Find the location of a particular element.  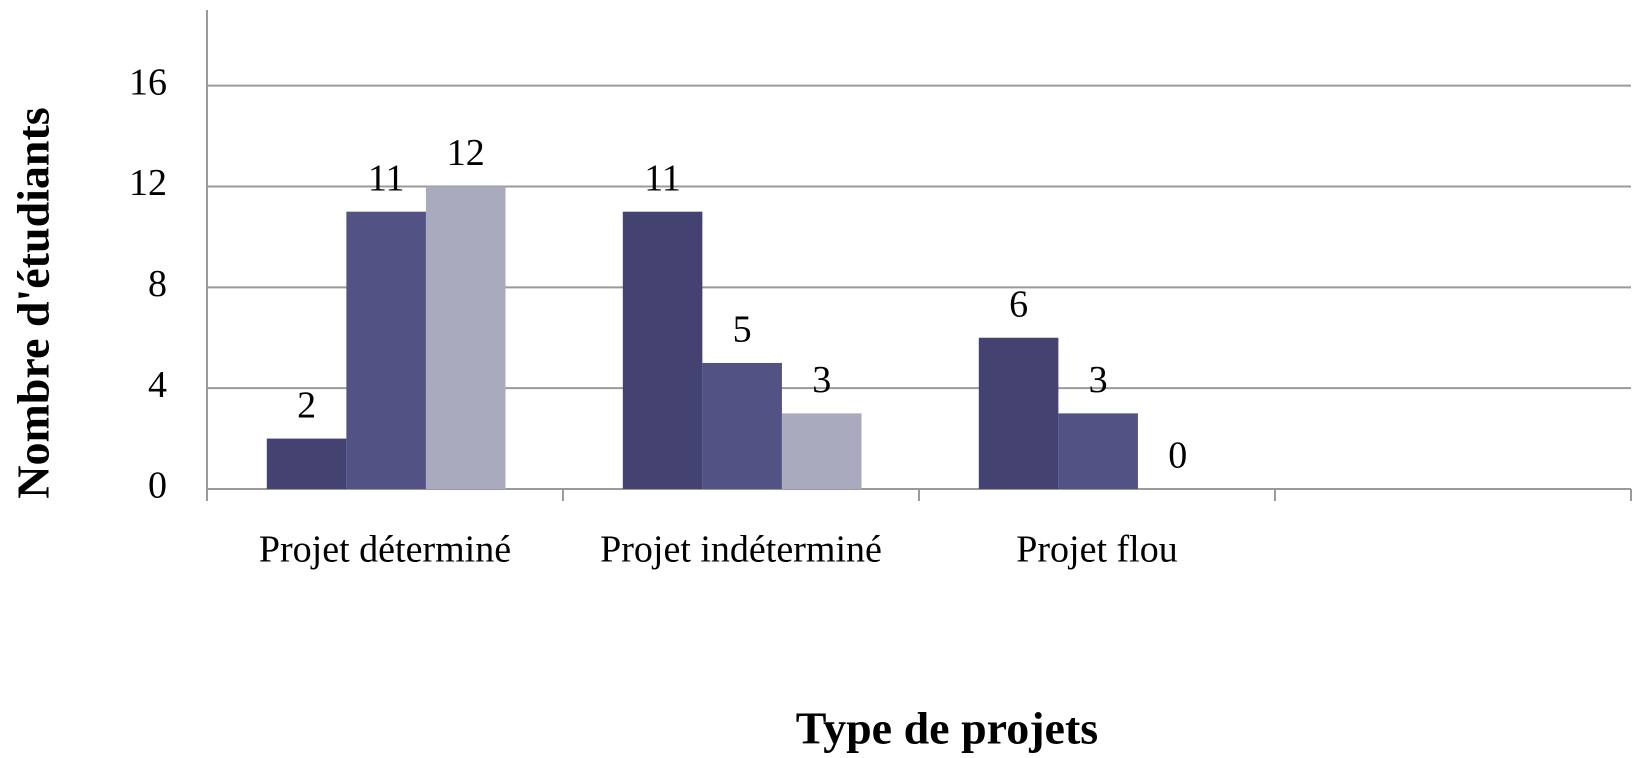

y-tick-label: 4 is located at coordinates (157, 385).